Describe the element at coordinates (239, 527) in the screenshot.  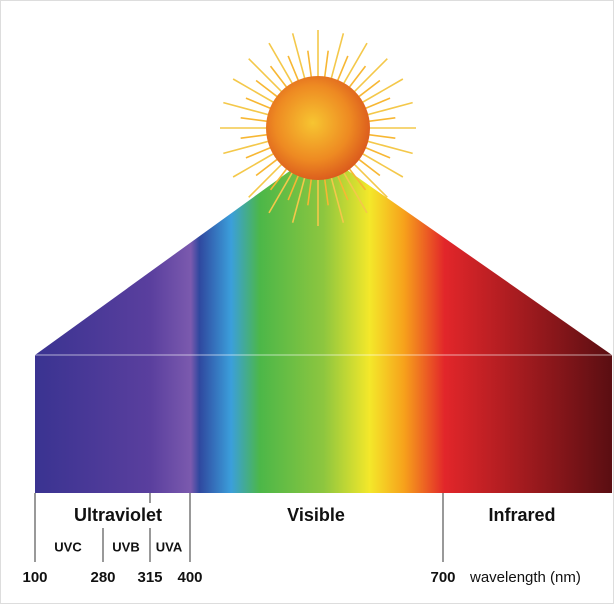
I see `dividers` at that location.